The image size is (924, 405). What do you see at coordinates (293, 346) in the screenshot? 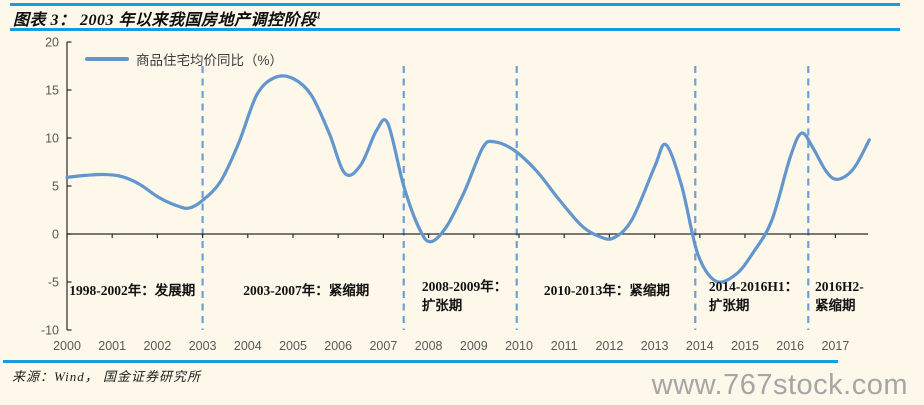
I see `x-tick-label: 2005` at bounding box center [293, 346].